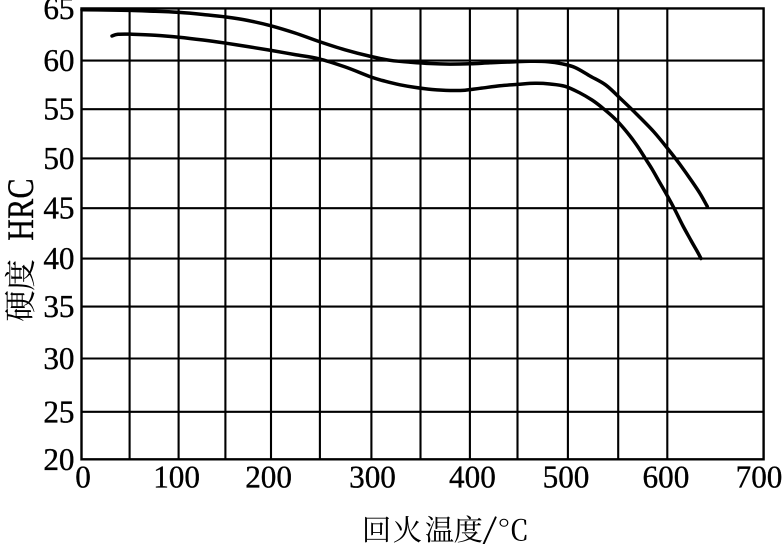 This screenshot has width=784, height=544. I want to click on svg-text: 200, so click(268, 476).